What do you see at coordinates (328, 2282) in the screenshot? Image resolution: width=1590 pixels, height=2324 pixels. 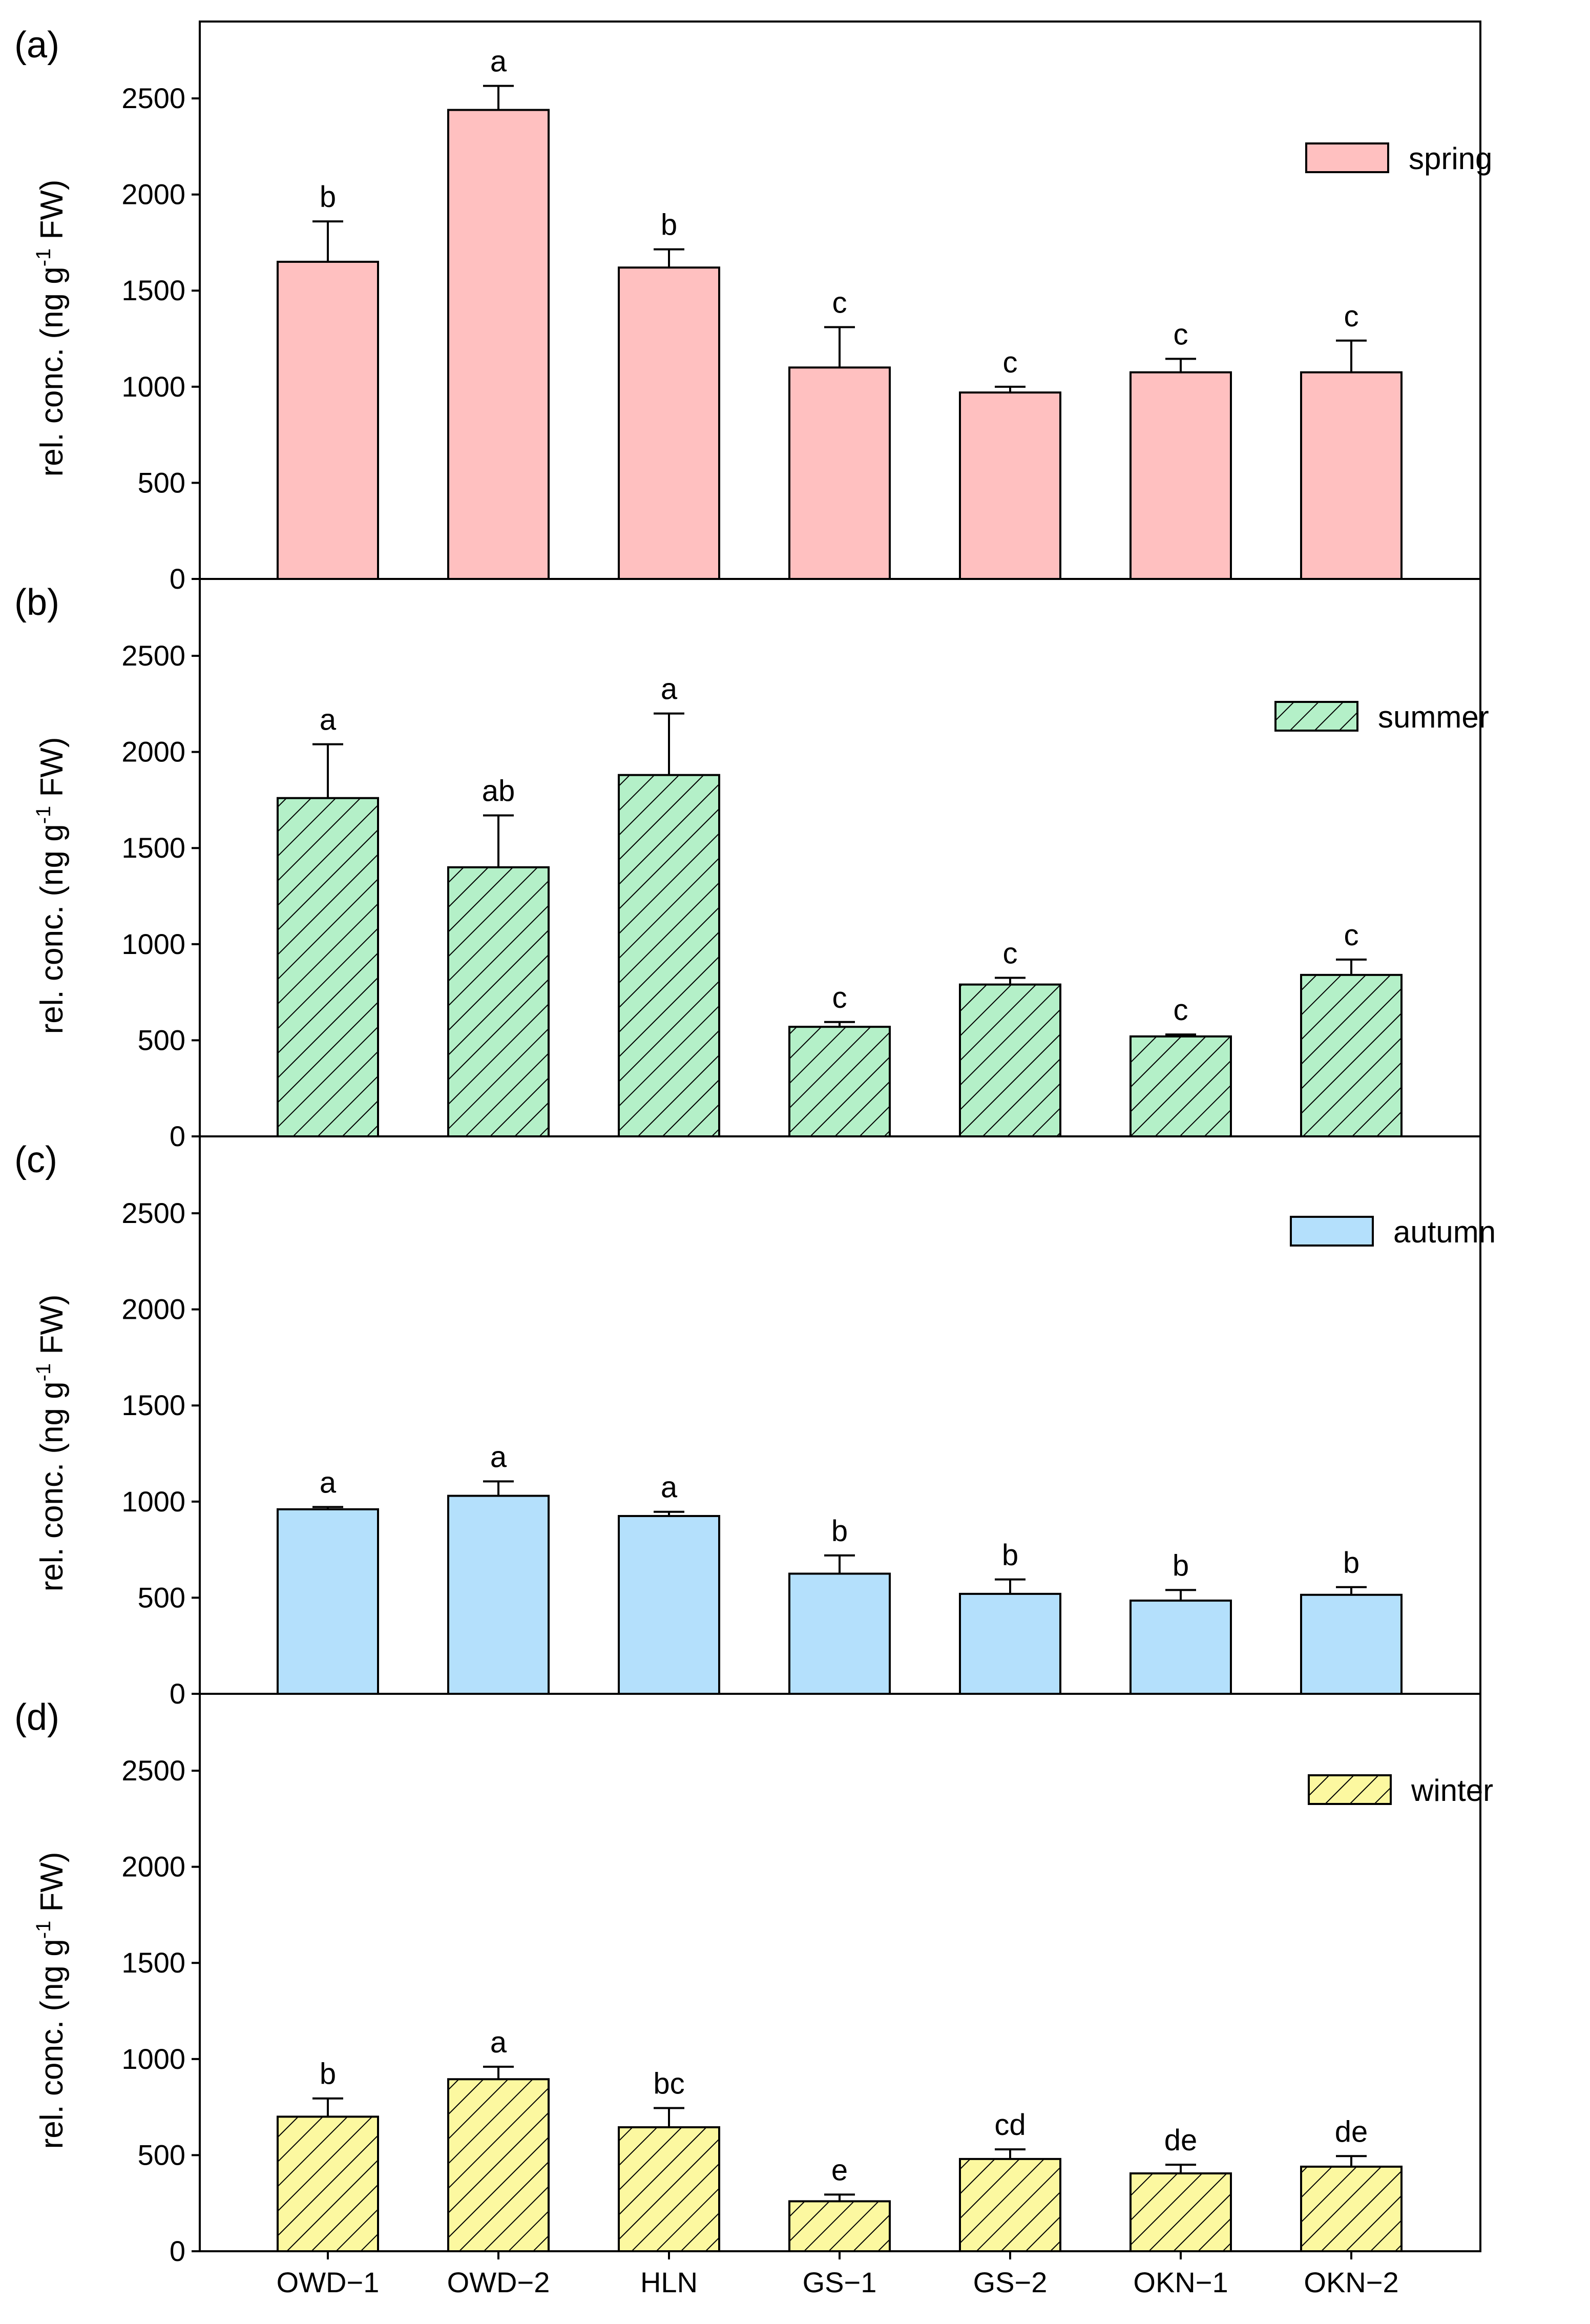 I see `x-tick-label: OWD−1` at bounding box center [328, 2282].